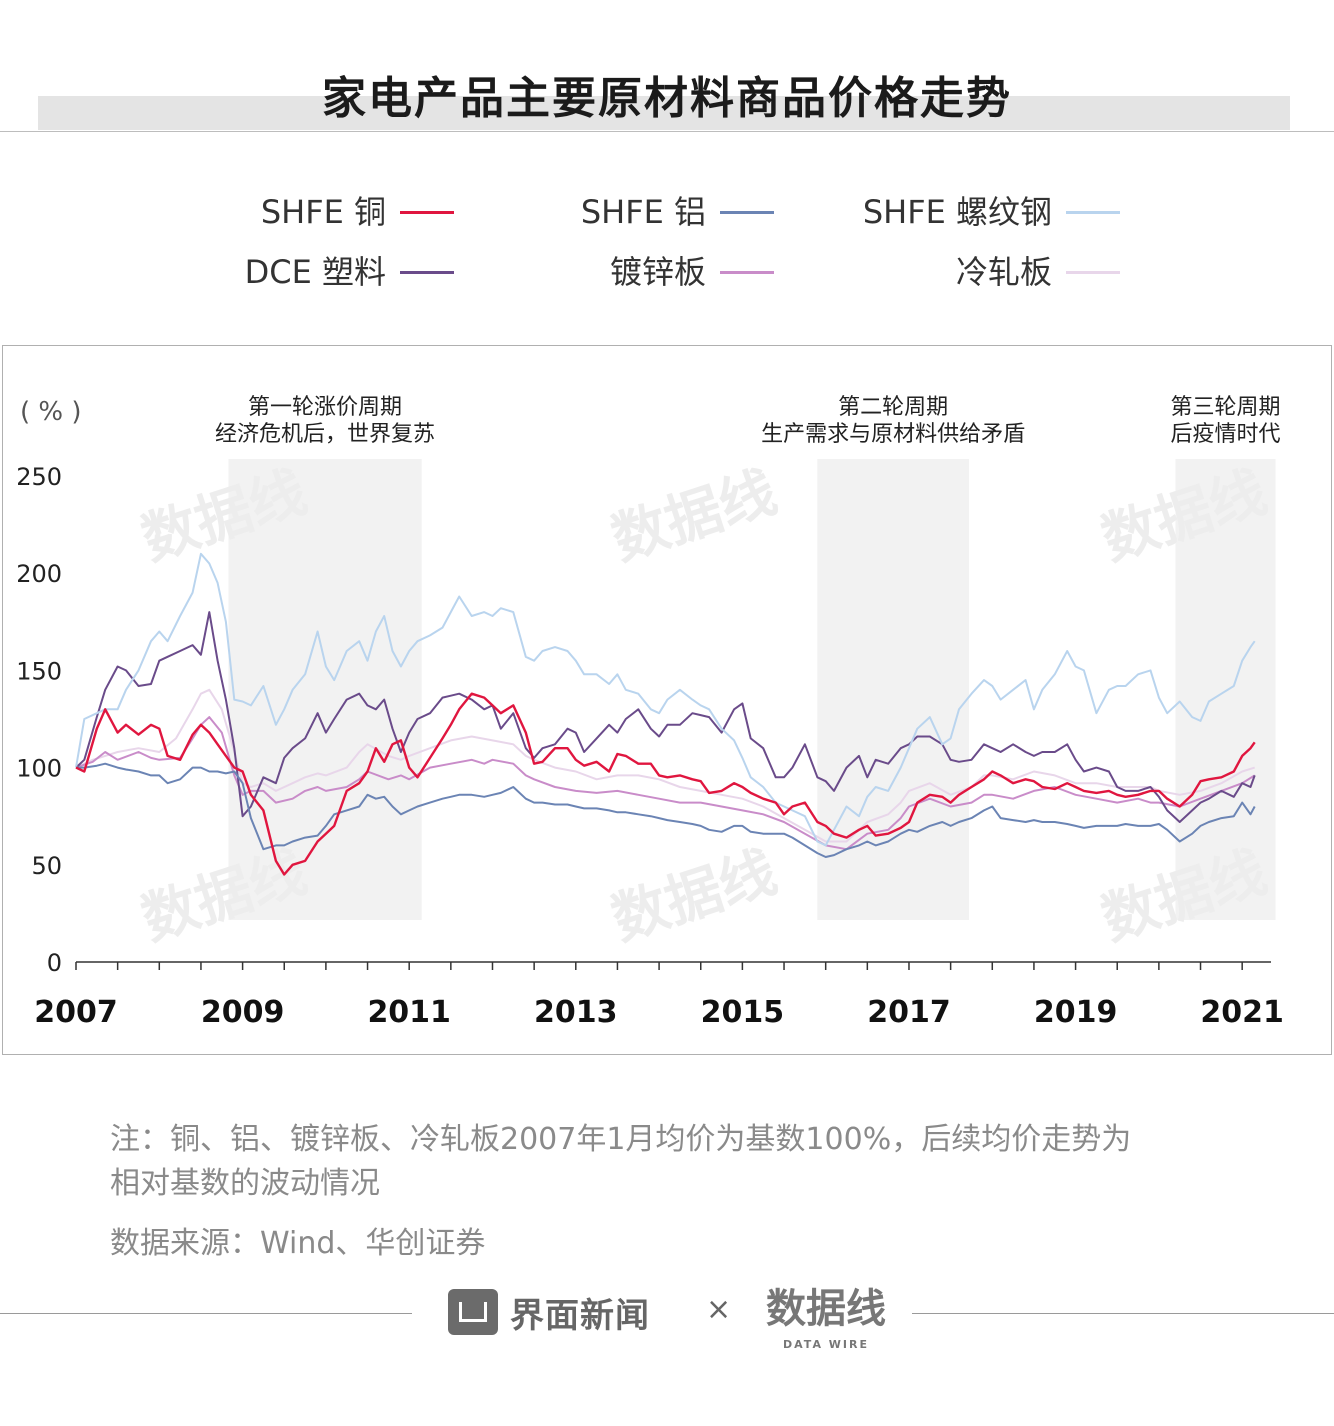  What do you see at coordinates (1242, 1012) in the screenshot?
I see `x-tick-label: 2021` at bounding box center [1242, 1012].